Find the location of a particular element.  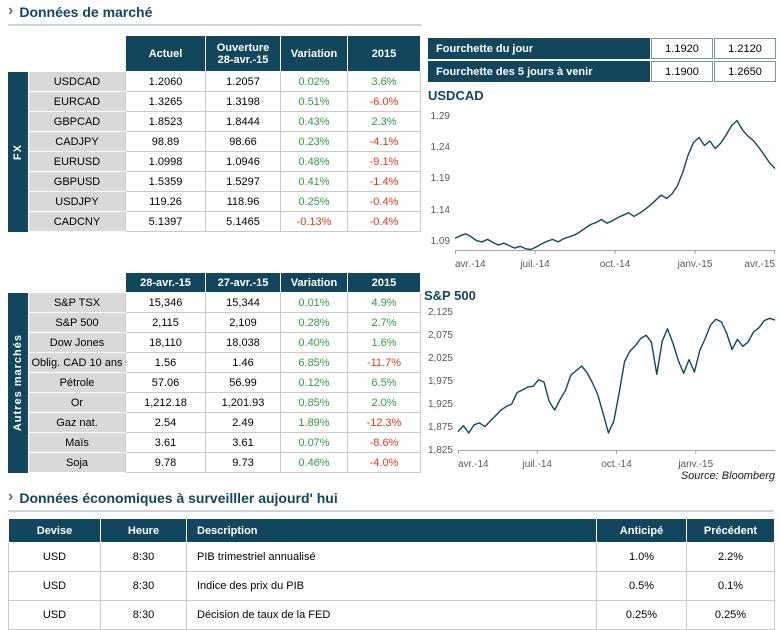

value-cell: 1.2060 is located at coordinates (165, 81).